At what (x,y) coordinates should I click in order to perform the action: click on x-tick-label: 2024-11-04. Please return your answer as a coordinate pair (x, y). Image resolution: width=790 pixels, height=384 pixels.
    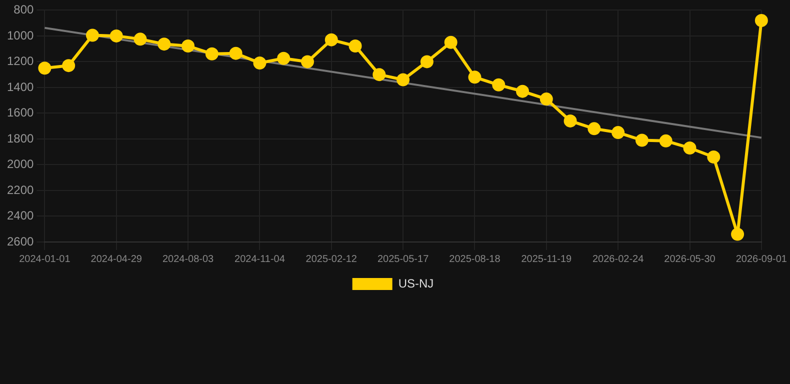
    Looking at the image, I should click on (260, 259).